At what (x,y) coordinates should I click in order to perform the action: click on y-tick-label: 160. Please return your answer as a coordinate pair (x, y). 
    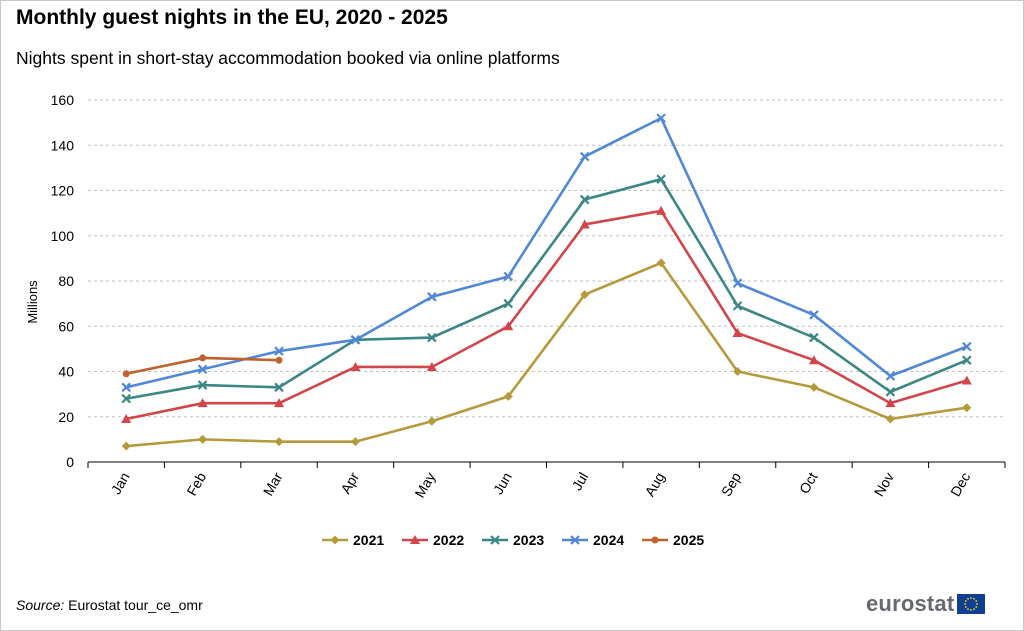
    Looking at the image, I should click on (63, 100).